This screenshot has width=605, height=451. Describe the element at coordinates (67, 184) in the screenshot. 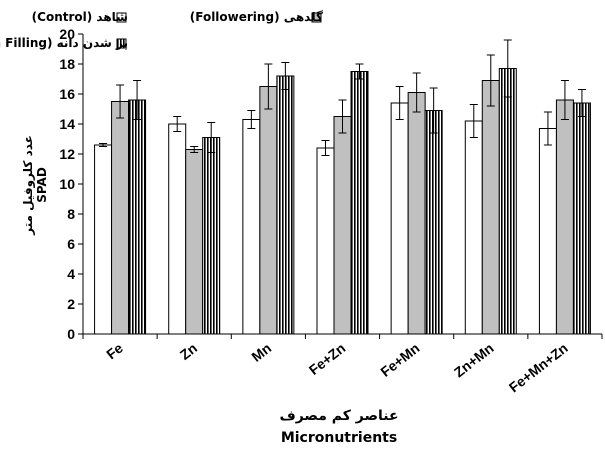

I see `y-tick-label: 10` at that location.